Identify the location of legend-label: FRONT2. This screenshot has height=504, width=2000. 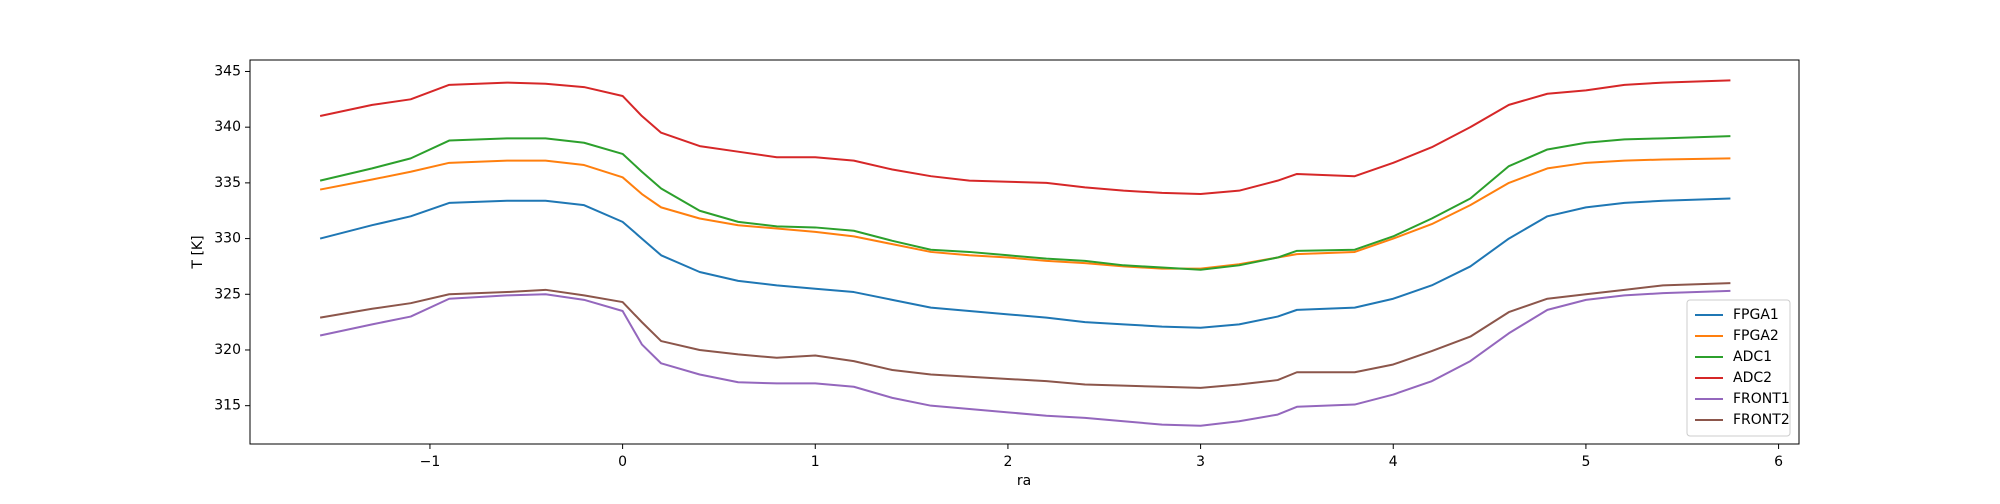
(1761, 420).